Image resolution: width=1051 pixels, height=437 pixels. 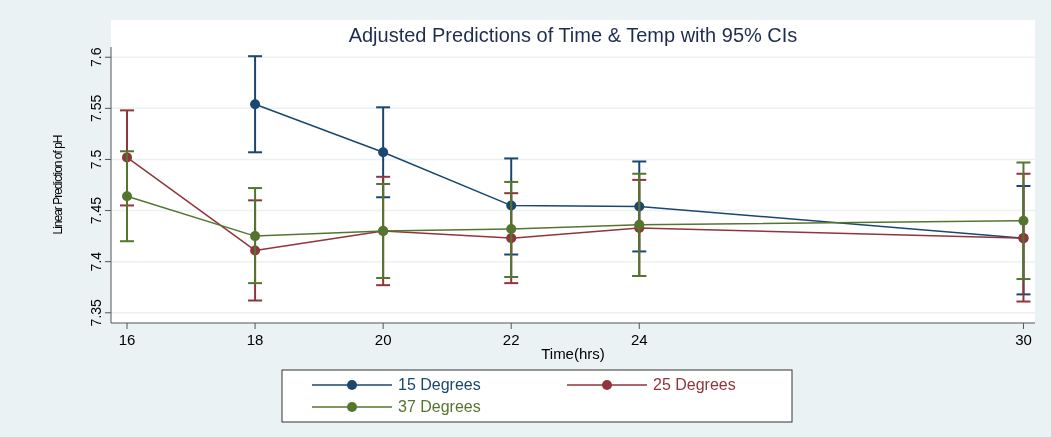 What do you see at coordinates (573, 353) in the screenshot?
I see `x-axis-title: Time(hrs)` at bounding box center [573, 353].